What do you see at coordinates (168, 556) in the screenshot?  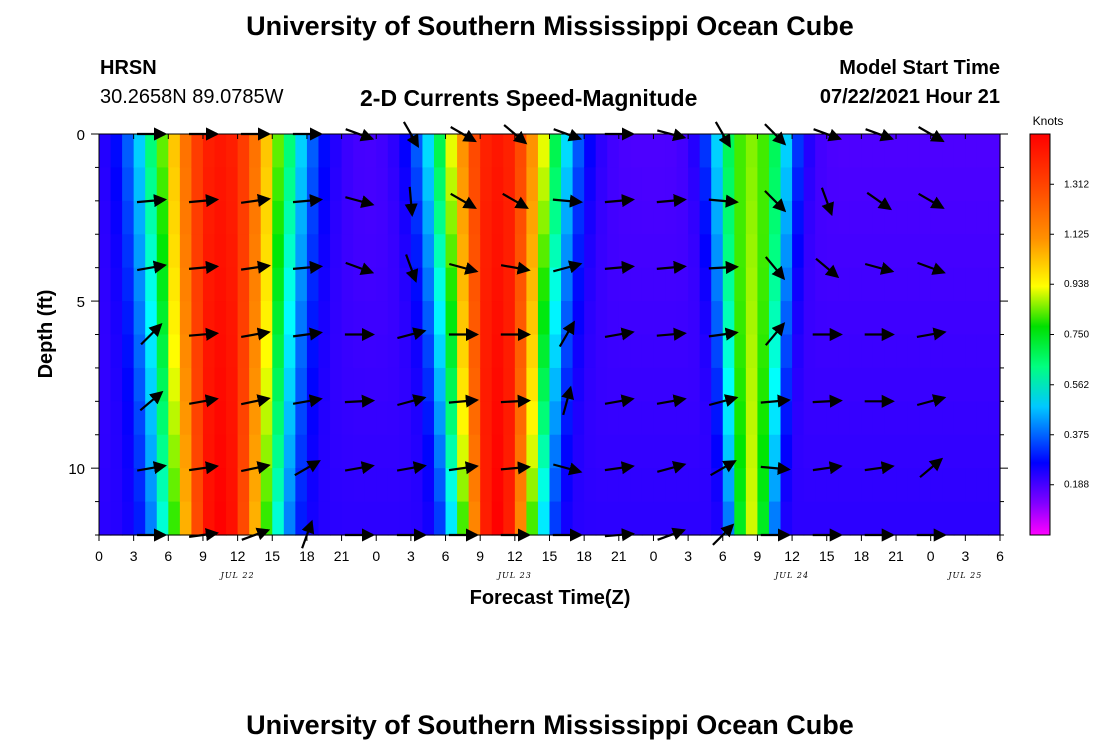 I see `x-tick-label: 6` at bounding box center [168, 556].